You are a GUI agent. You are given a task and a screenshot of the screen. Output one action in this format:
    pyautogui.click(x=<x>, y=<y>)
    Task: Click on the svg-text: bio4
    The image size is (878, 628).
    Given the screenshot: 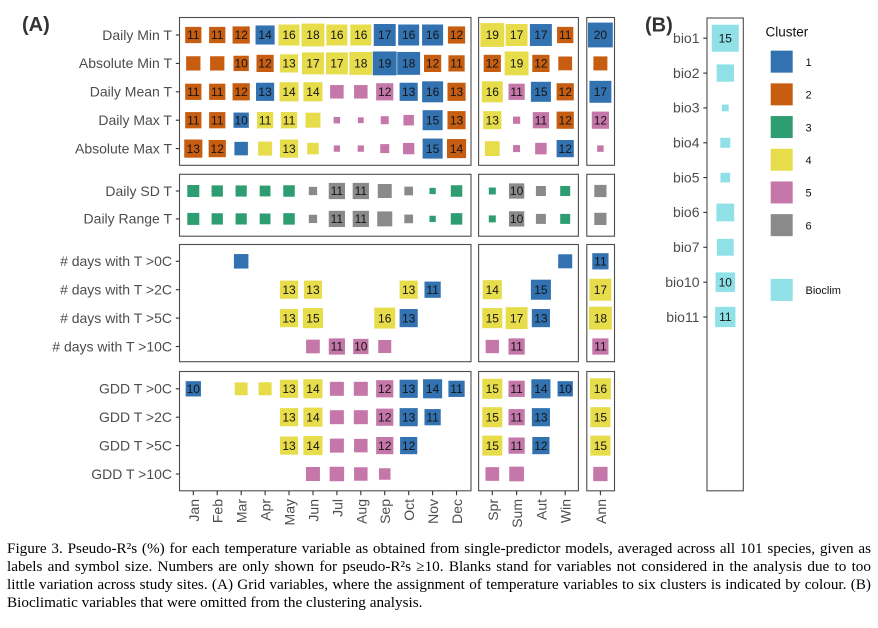 What is the action you would take?
    pyautogui.click(x=686, y=143)
    